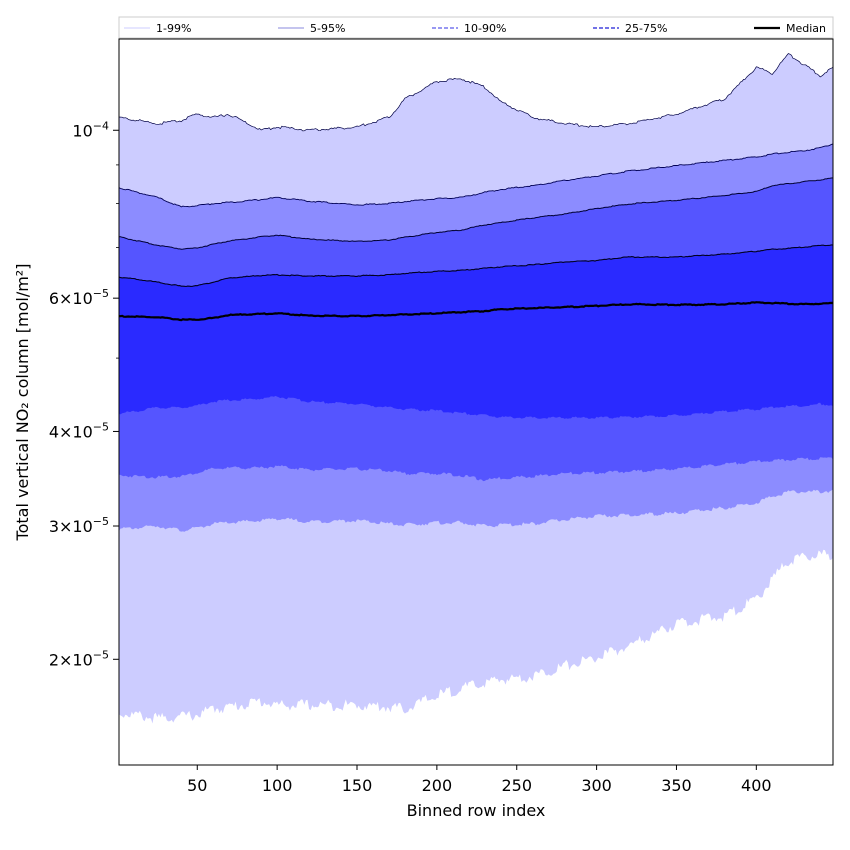  What do you see at coordinates (327, 28) in the screenshot?
I see `legend-label: 5-95%` at bounding box center [327, 28].